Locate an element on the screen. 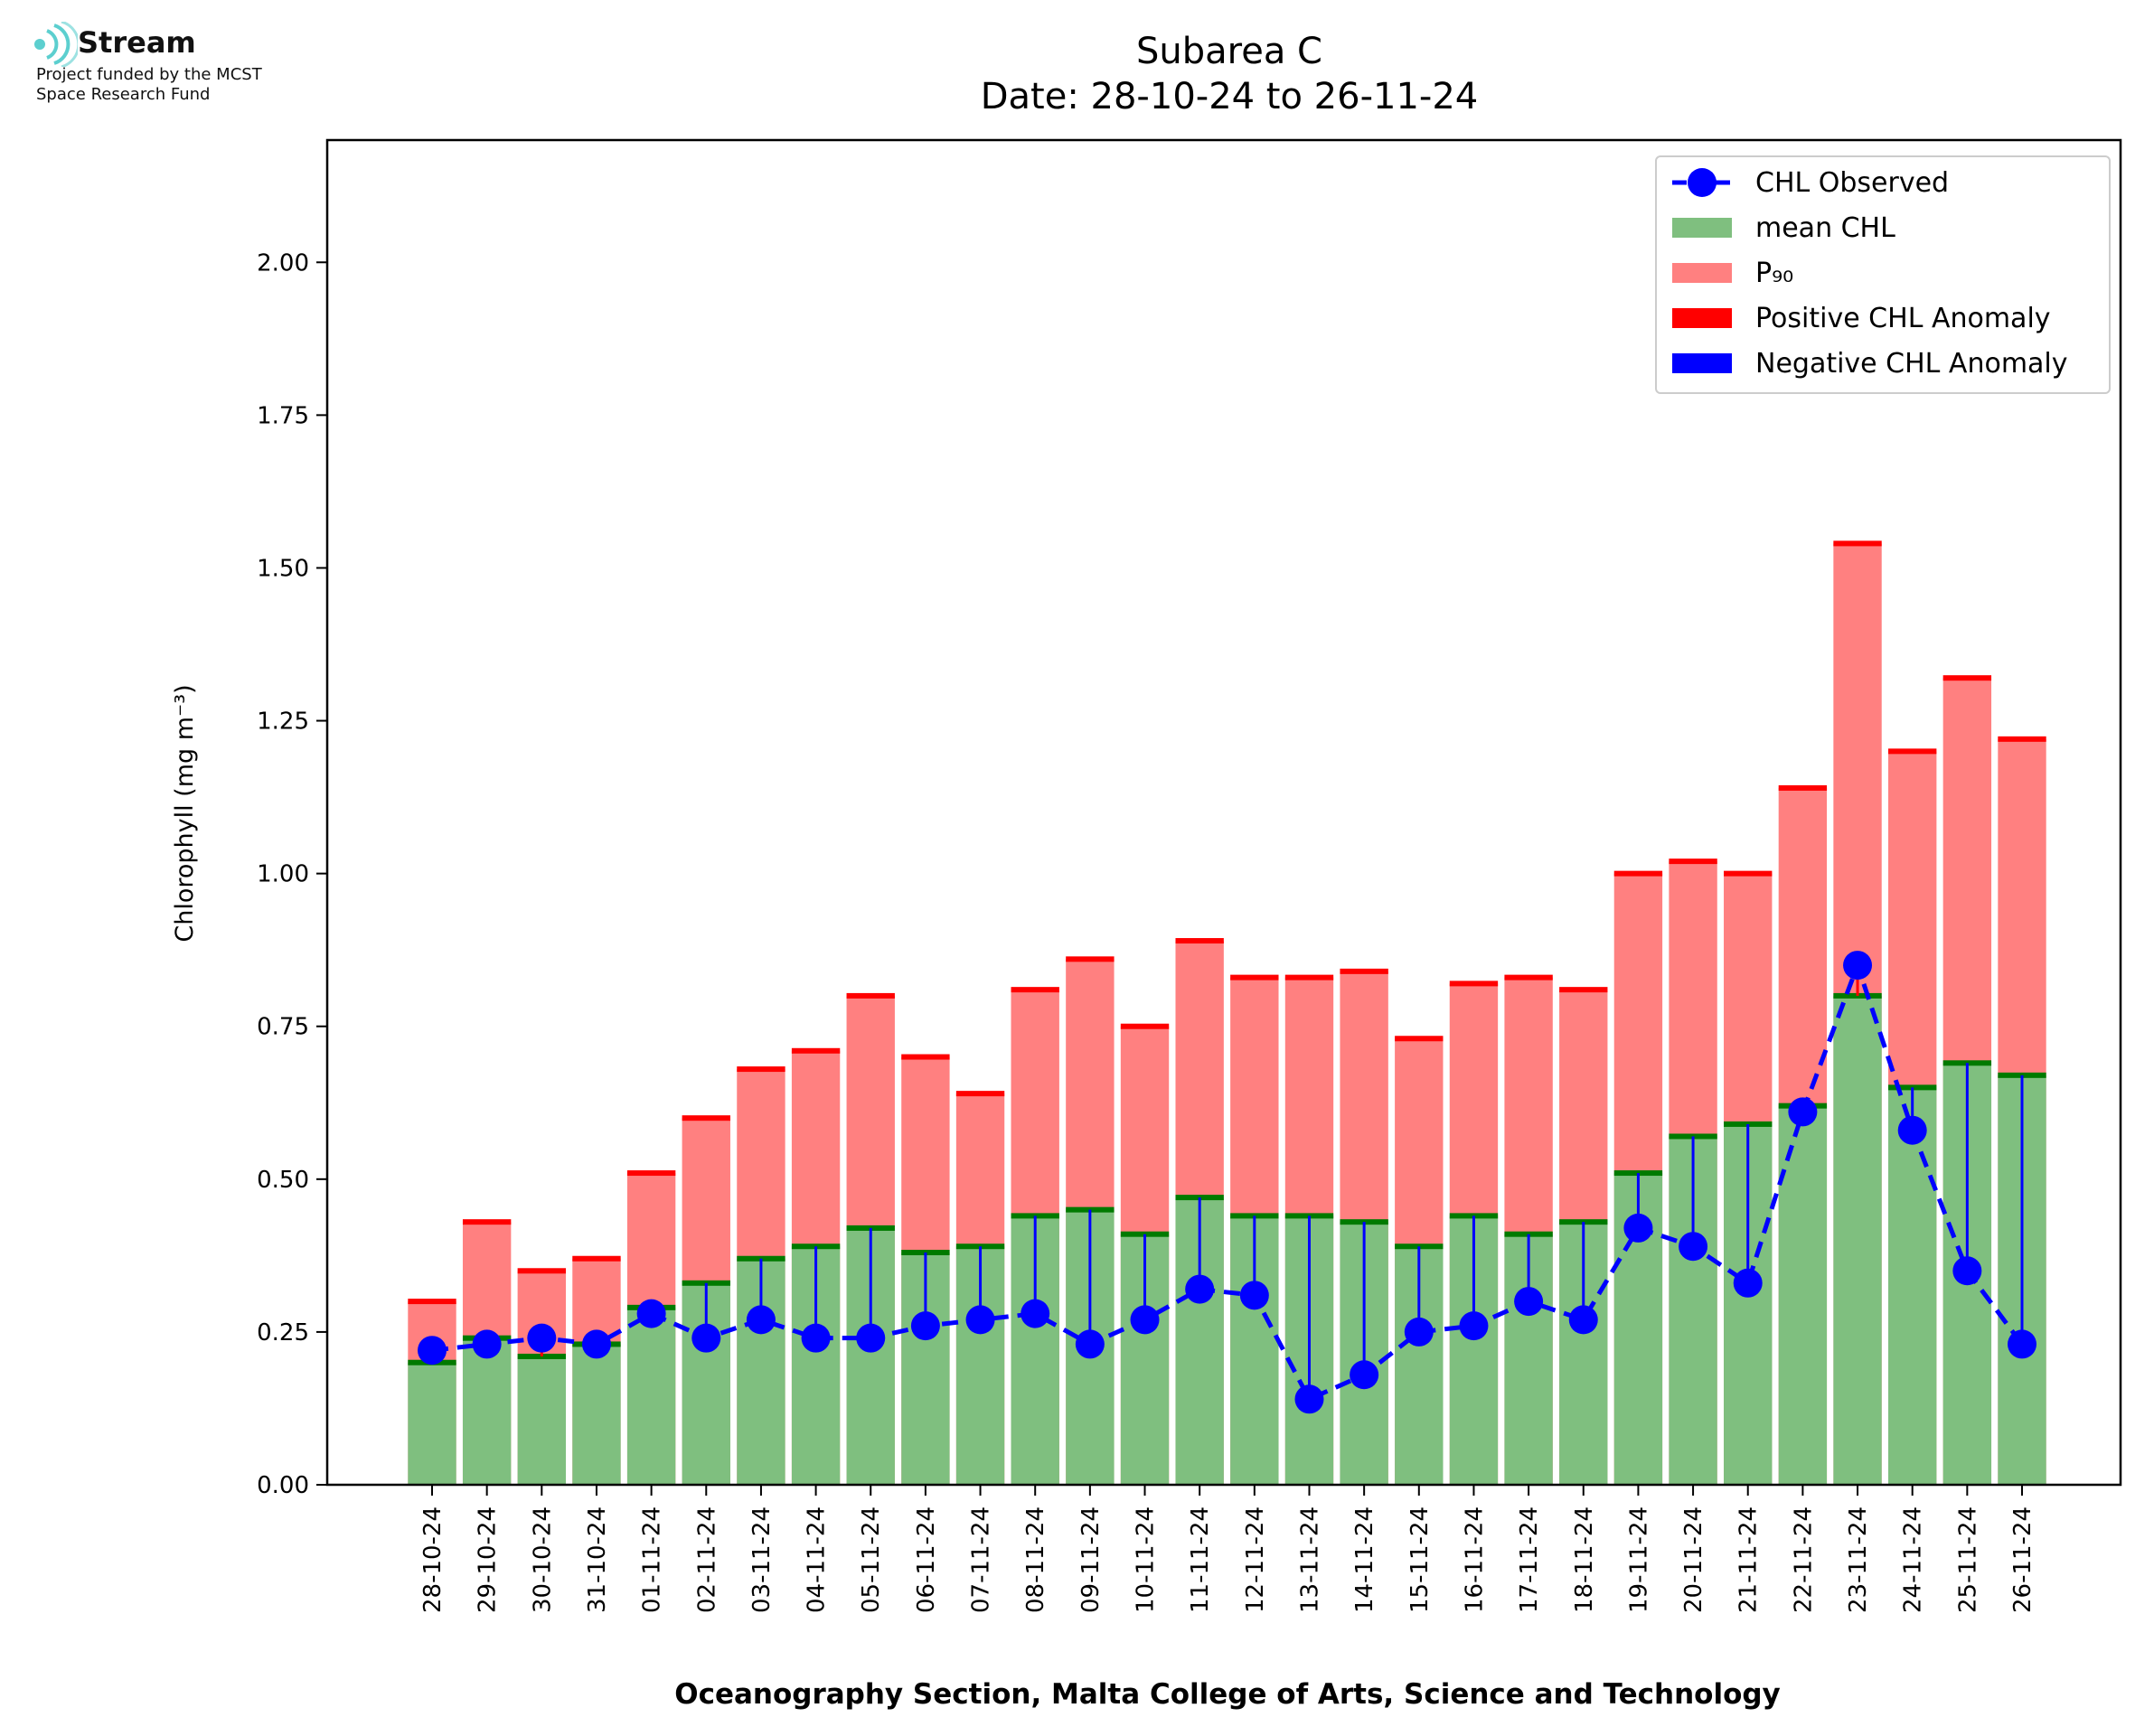 This screenshot has height=1736, width=2154. y-tick-label: 0.00 is located at coordinates (283, 1486).